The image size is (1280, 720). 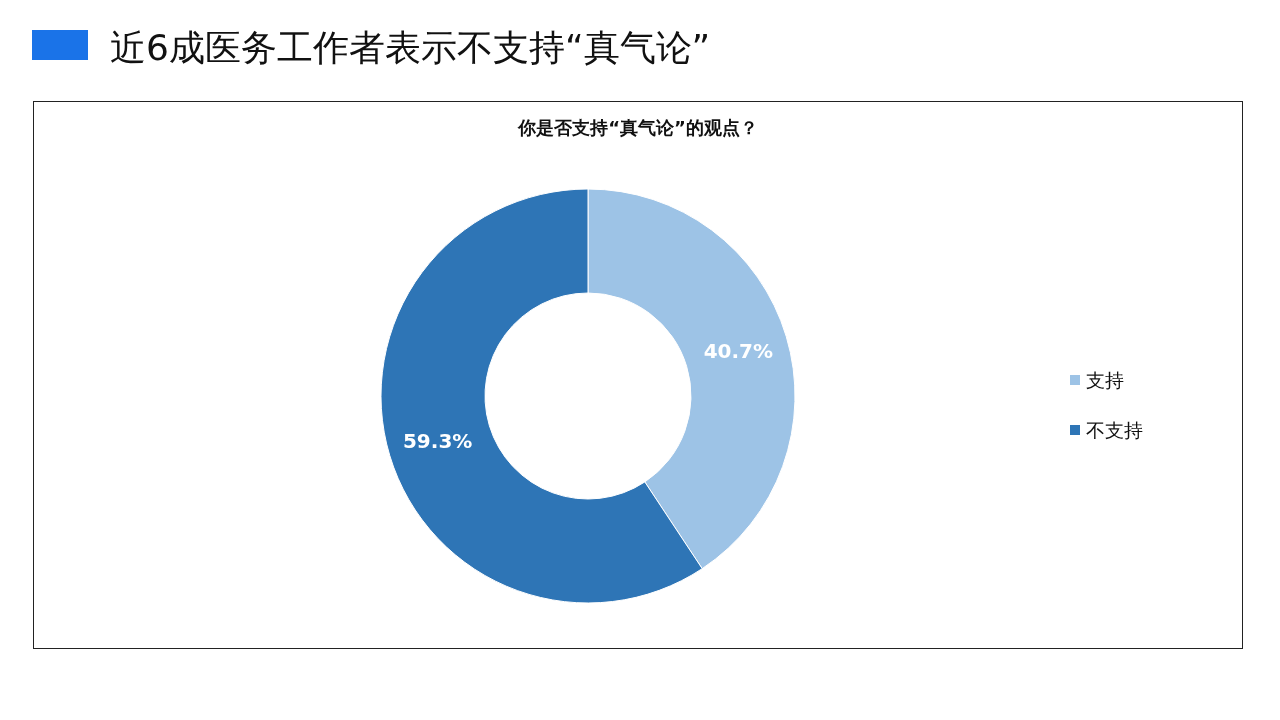 What do you see at coordinates (637, 127) in the screenshot?
I see `chart-subtitle: 你是否支持“真气论”的观点？` at bounding box center [637, 127].